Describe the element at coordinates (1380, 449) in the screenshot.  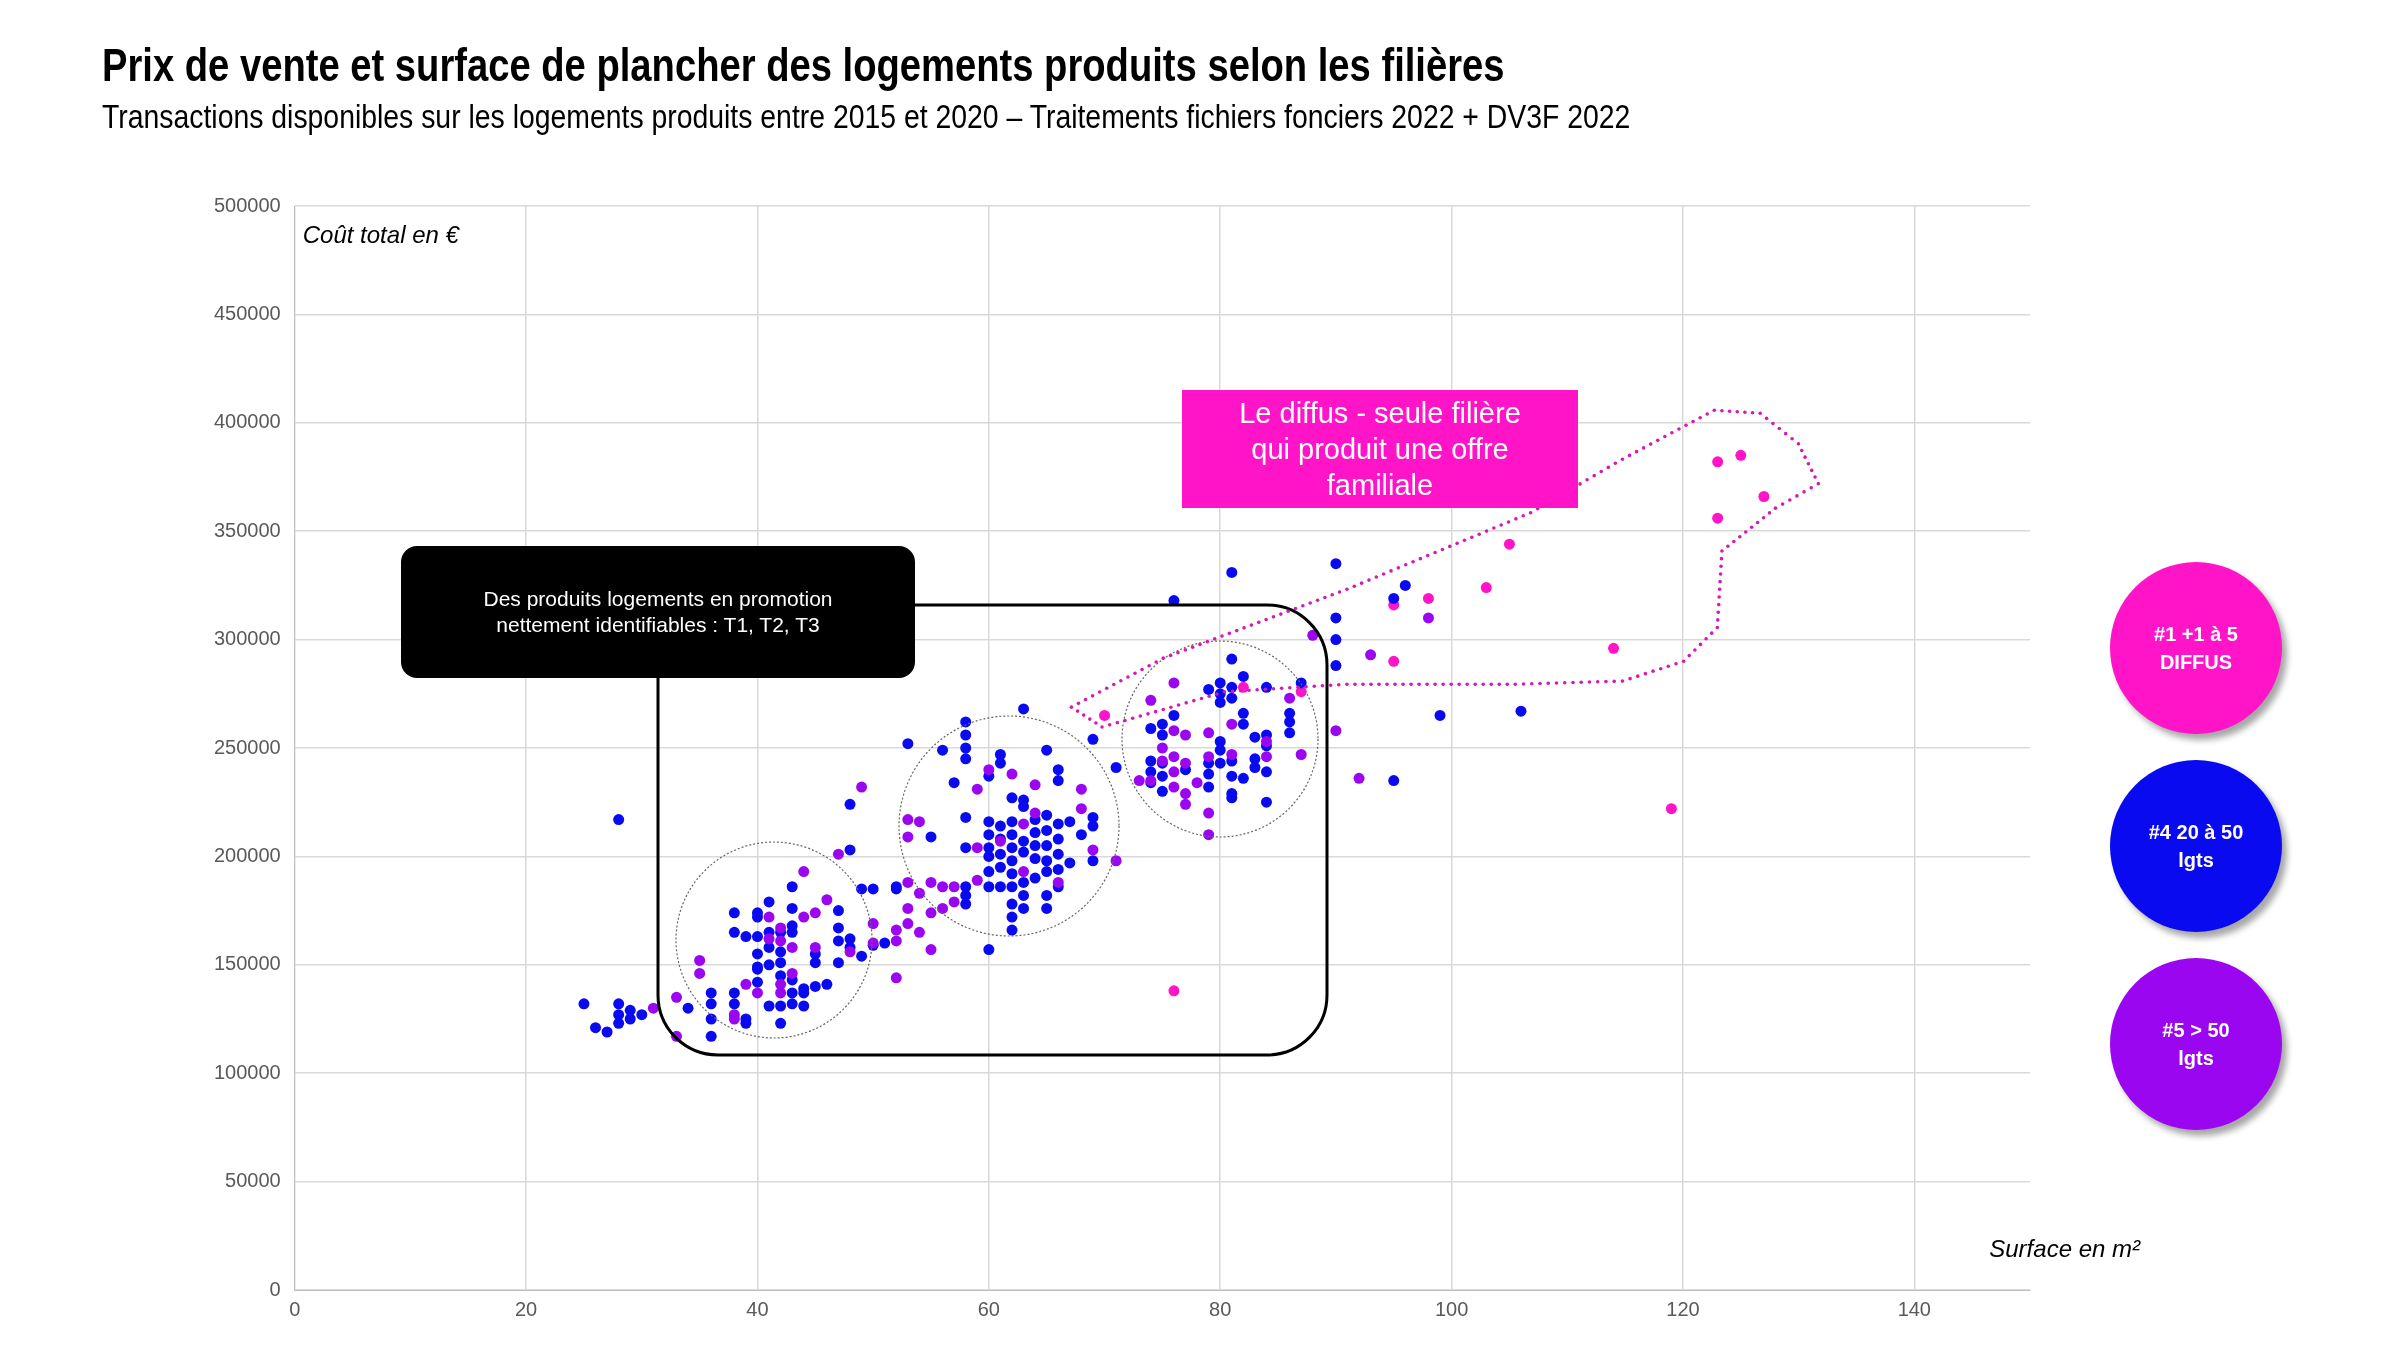
I see `callout-box: Le diffus - seule filière qui produit une offre familiale` at that location.